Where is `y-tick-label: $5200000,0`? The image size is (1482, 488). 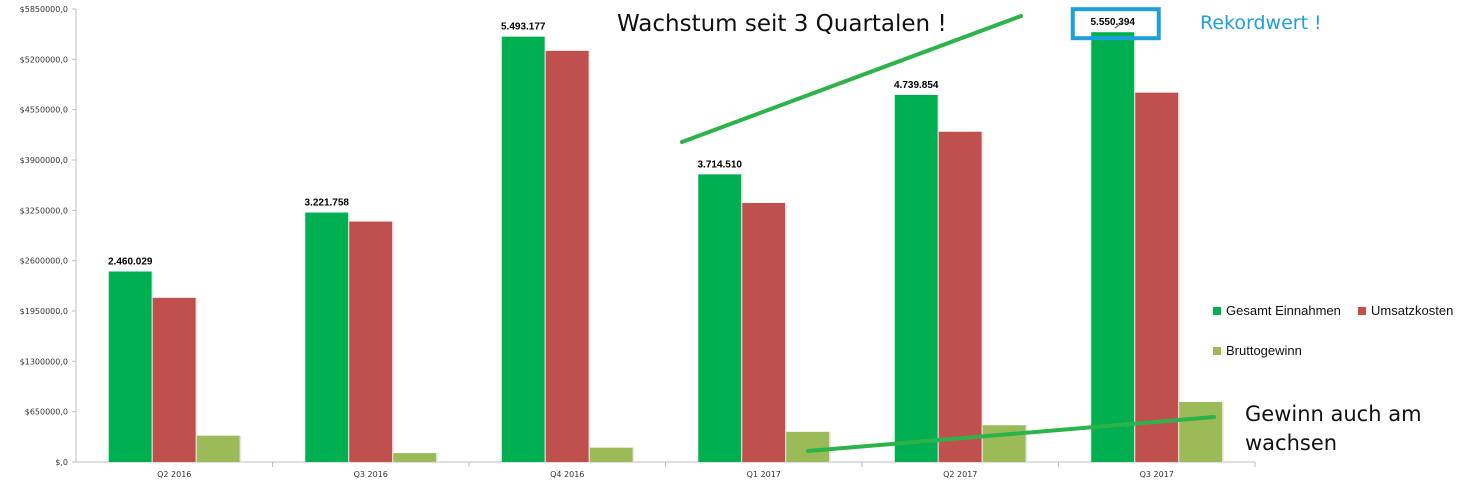 y-tick-label: $5200000,0 is located at coordinates (44, 59).